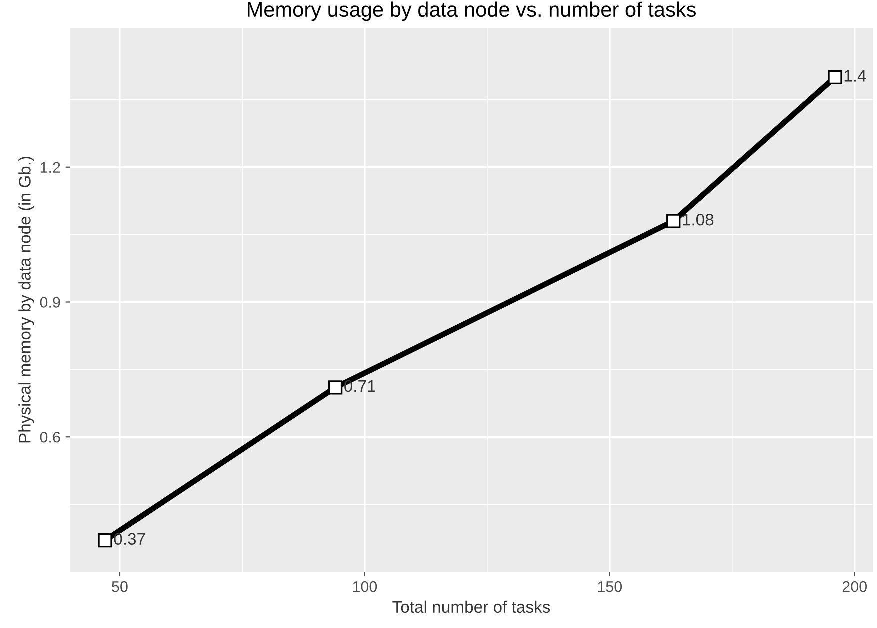 Image resolution: width=877 pixels, height=628 pixels. Describe the element at coordinates (471, 607) in the screenshot. I see `x-axis-title: Total number of tasks` at that location.